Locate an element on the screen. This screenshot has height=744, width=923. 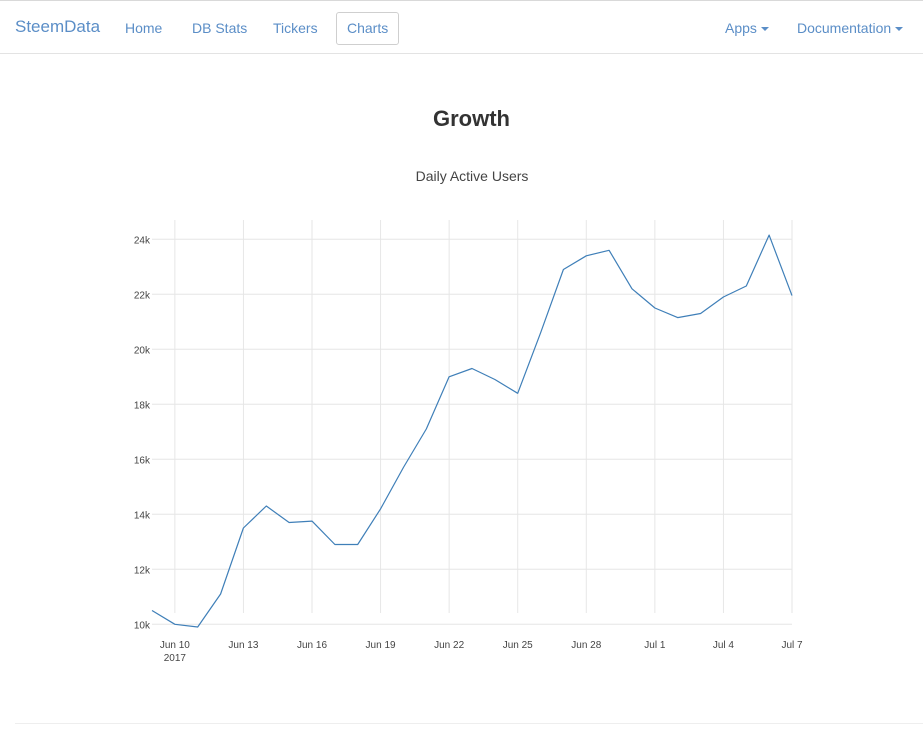
nav-documentation-label: Documentation is located at coordinates (844, 28).